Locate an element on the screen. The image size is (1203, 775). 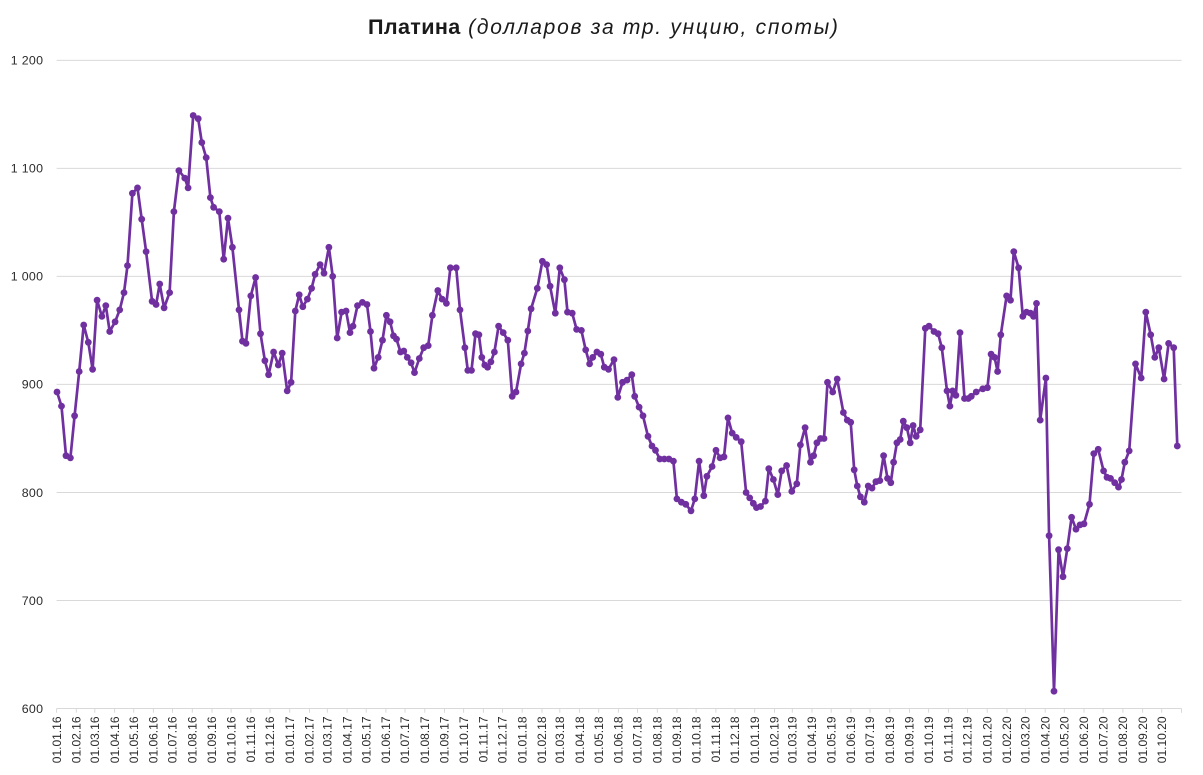
svg-text: 1 100 is located at coordinates (27, 169).